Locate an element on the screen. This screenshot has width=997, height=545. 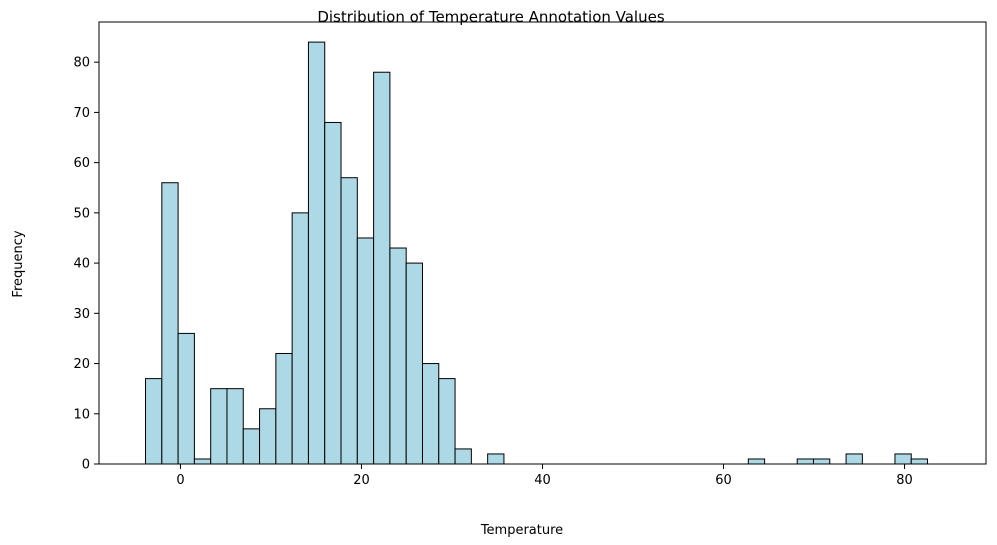
x-tick-label: 0 is located at coordinates (180, 480).